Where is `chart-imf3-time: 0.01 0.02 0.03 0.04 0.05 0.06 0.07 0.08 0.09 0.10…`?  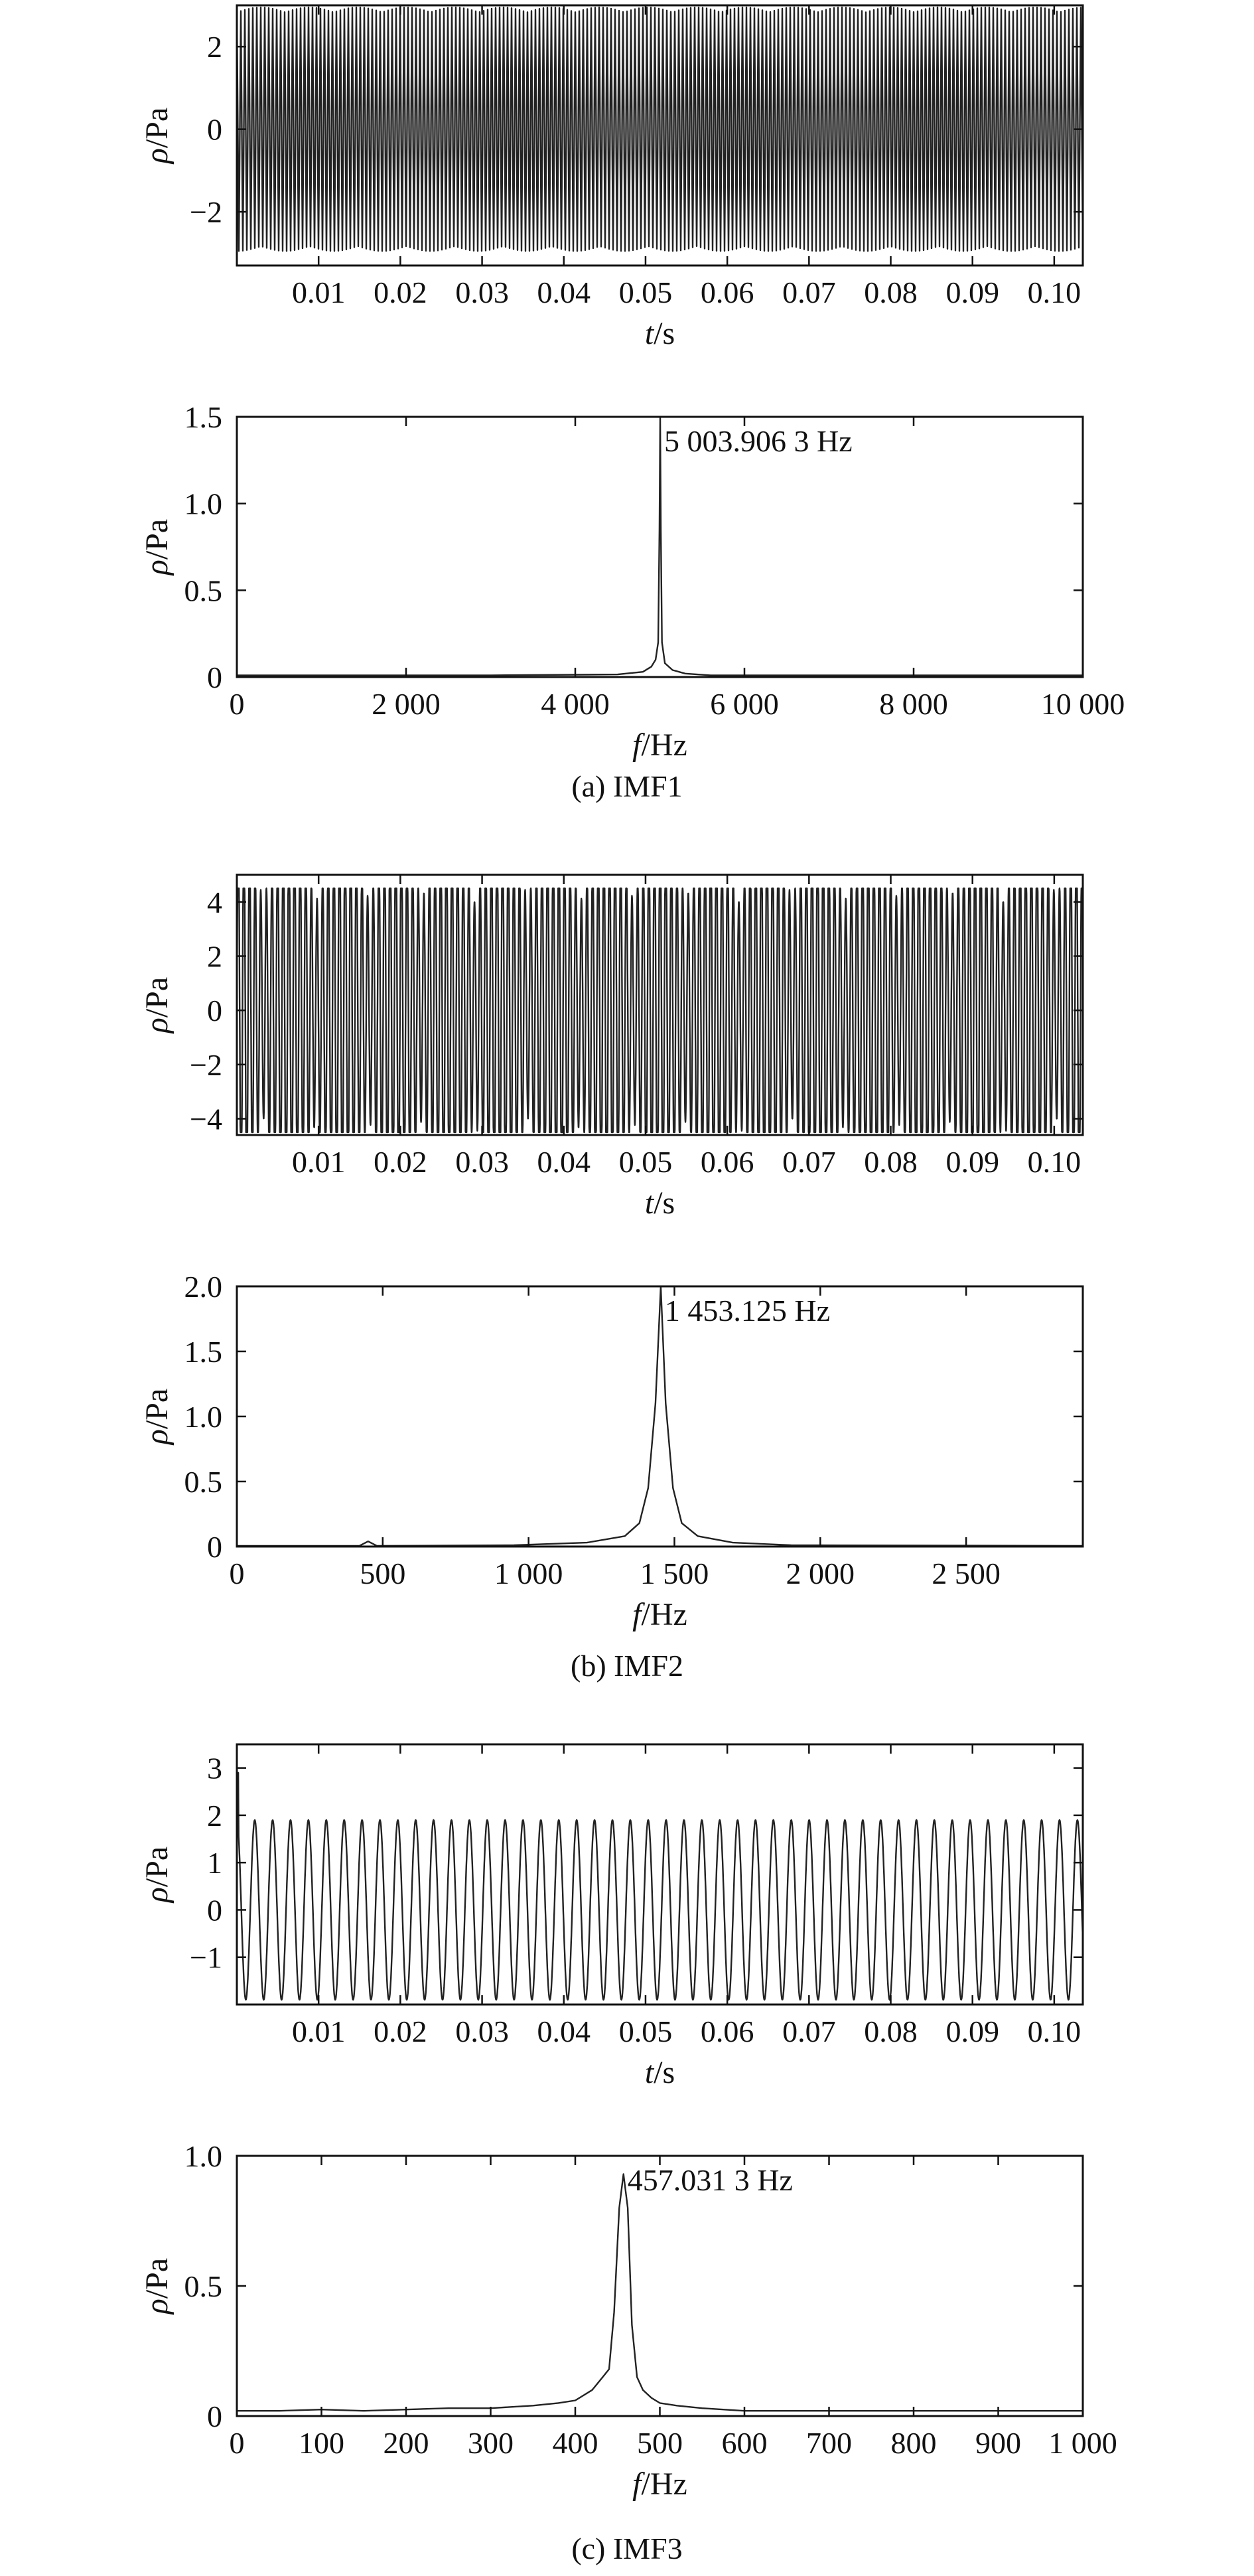
chart-imf3-time: 0.01 0.02 0.03 0.04 0.05 0.06 0.07 0.08 0.09 0.10… is located at coordinates (611, 1917).